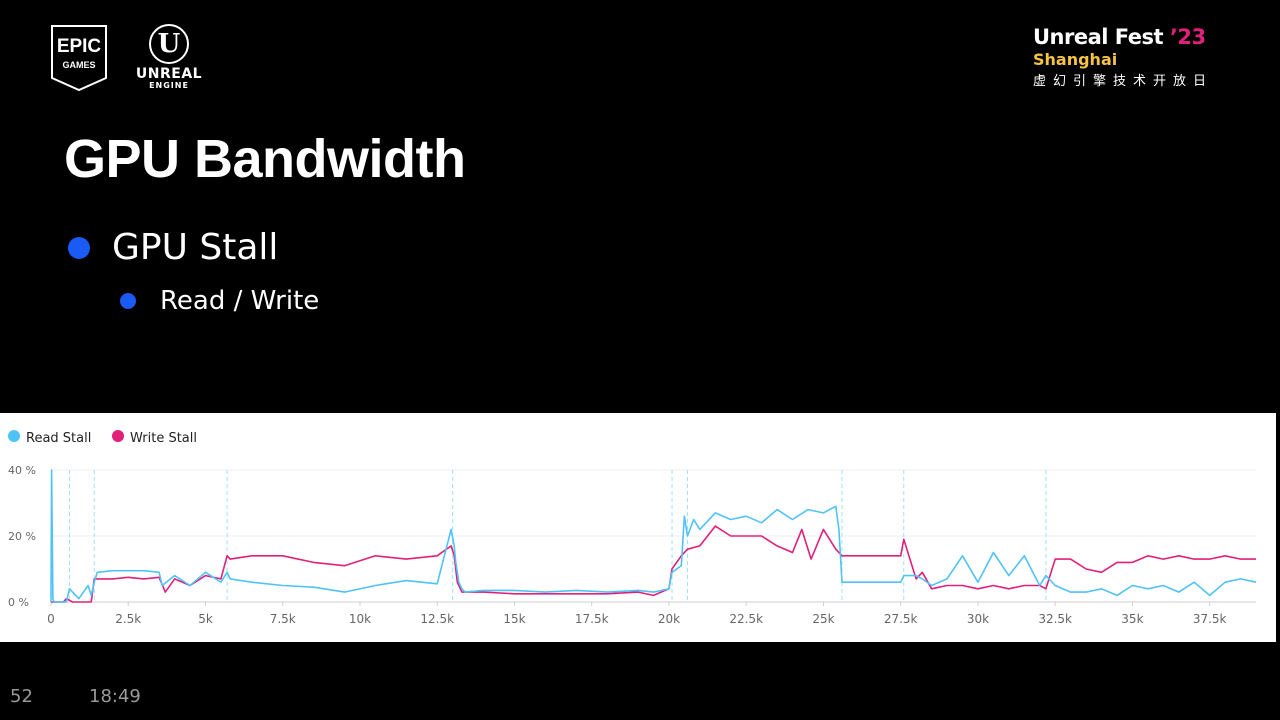 The width and height of the screenshot is (1280, 720). What do you see at coordinates (240, 301) in the screenshot?
I see `sub-bullet-text: Read / Write` at bounding box center [240, 301].